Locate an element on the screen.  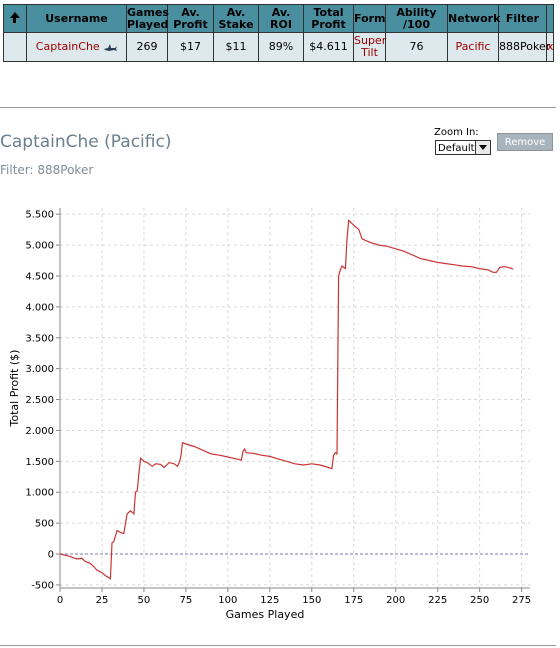
y-tick-label: 3.500 is located at coordinates (39, 338).